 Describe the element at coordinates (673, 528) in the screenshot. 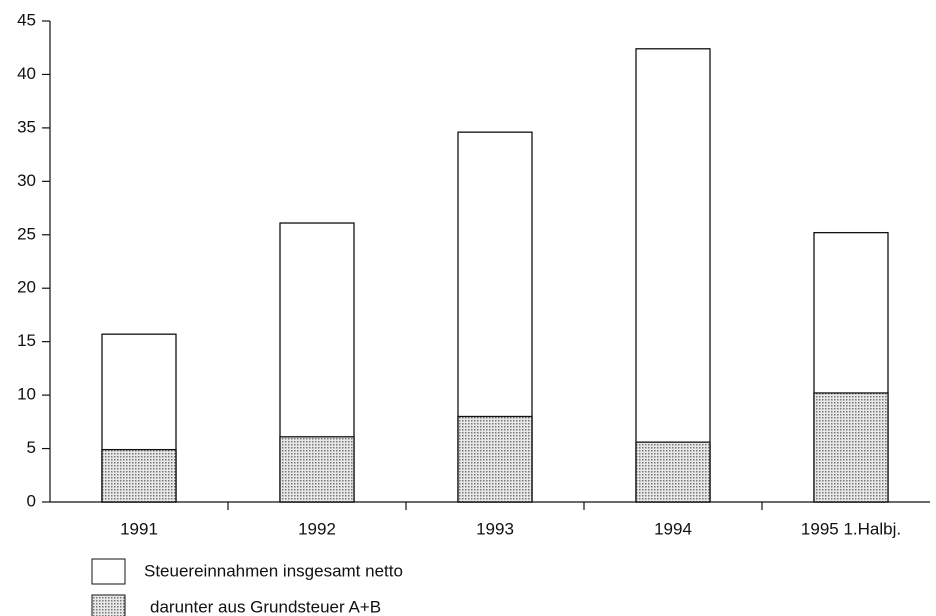

I see `x-tick-label: 1994` at that location.